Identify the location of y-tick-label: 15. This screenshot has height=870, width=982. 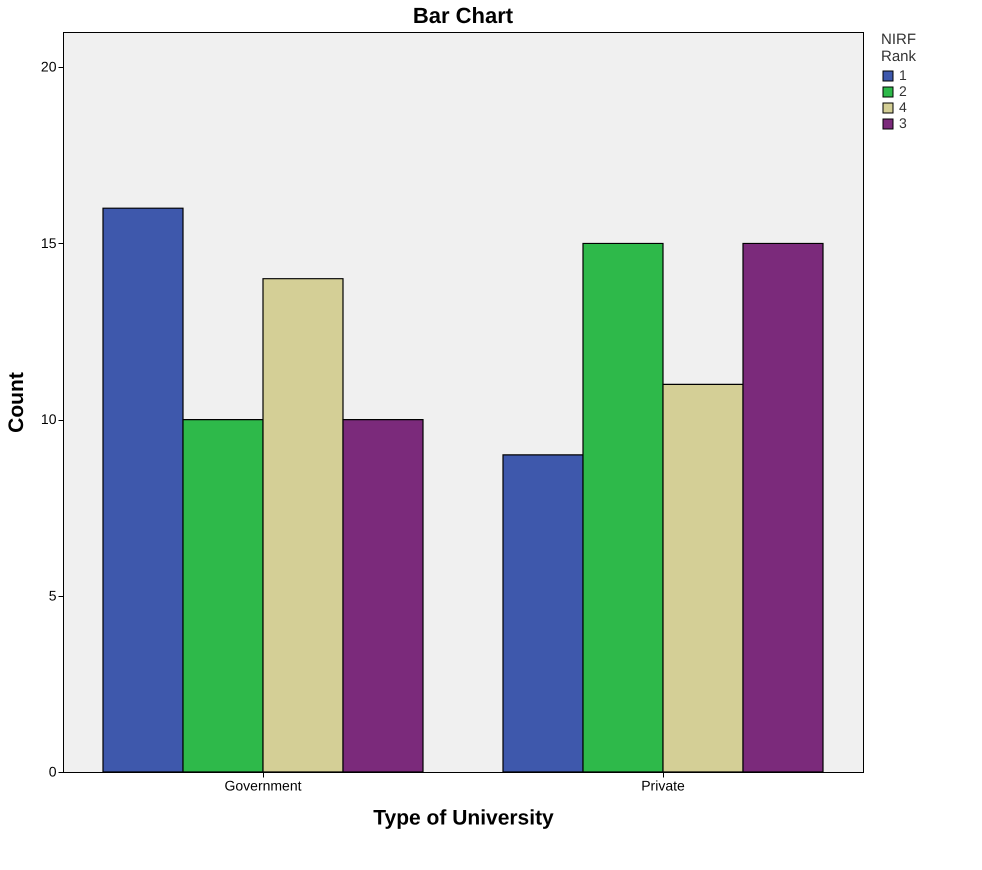
(48, 242).